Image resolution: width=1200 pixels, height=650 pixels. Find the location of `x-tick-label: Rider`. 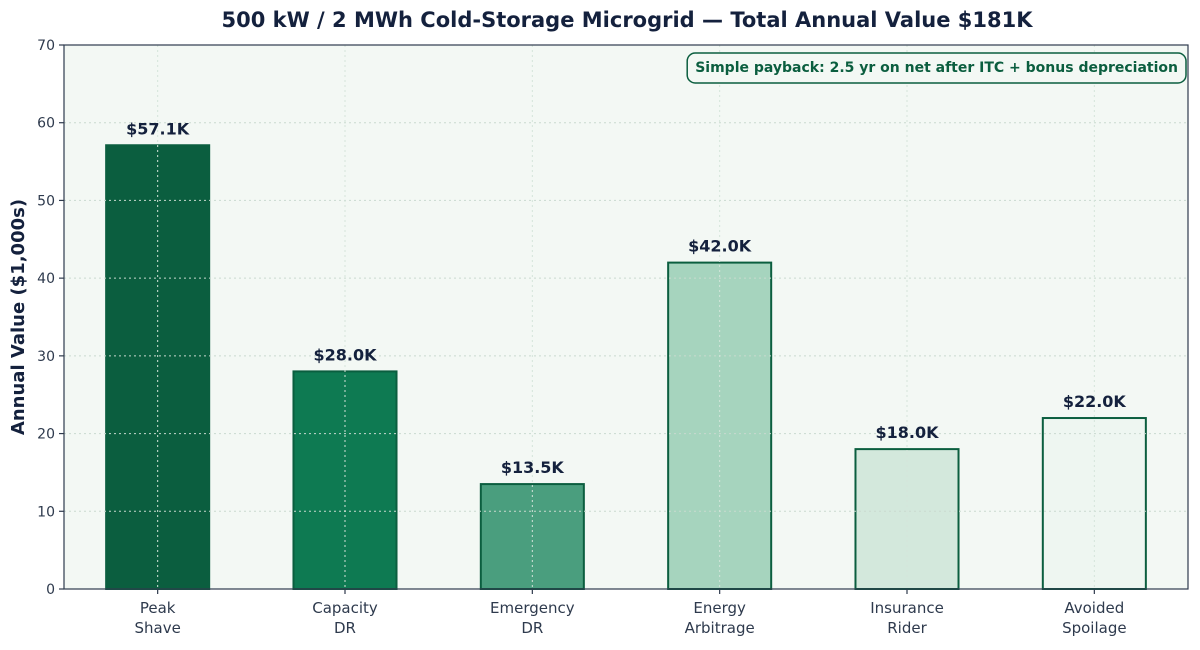

x-tick-label: Rider is located at coordinates (907, 628).